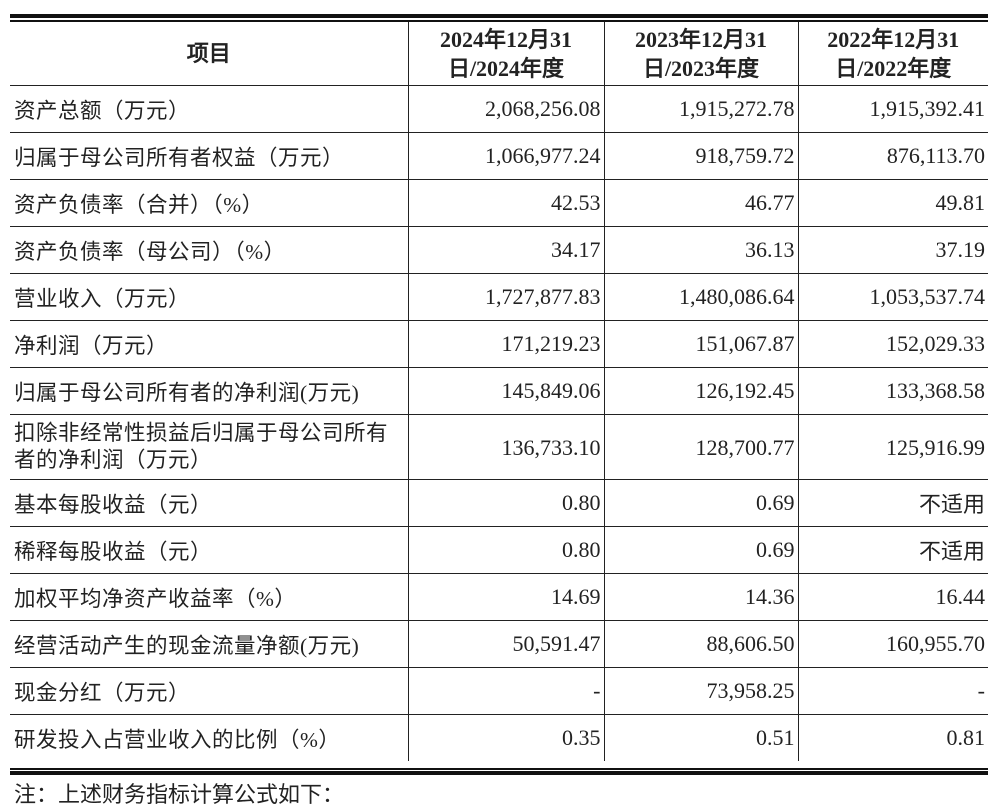 This screenshot has width=1000, height=809. What do you see at coordinates (892, 644) in the screenshot?
I see `value-2022: 160,955.70` at bounding box center [892, 644].